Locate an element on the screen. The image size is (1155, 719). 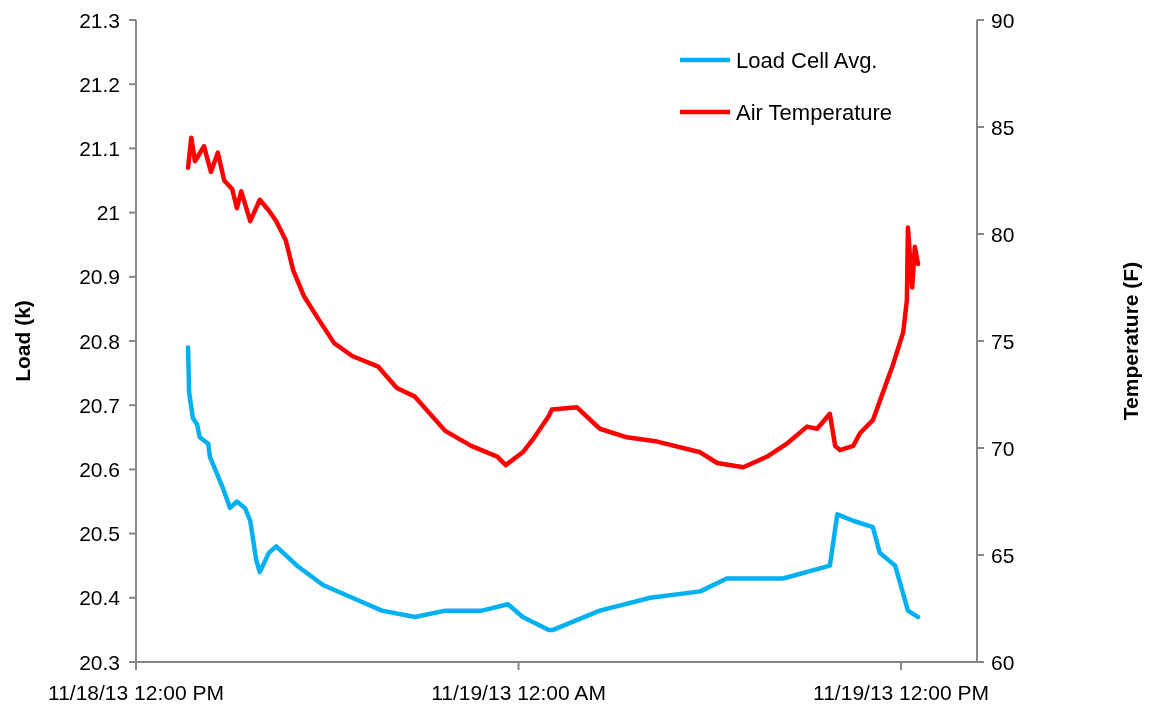
legend-label: Load Cell Avg. is located at coordinates (807, 60).